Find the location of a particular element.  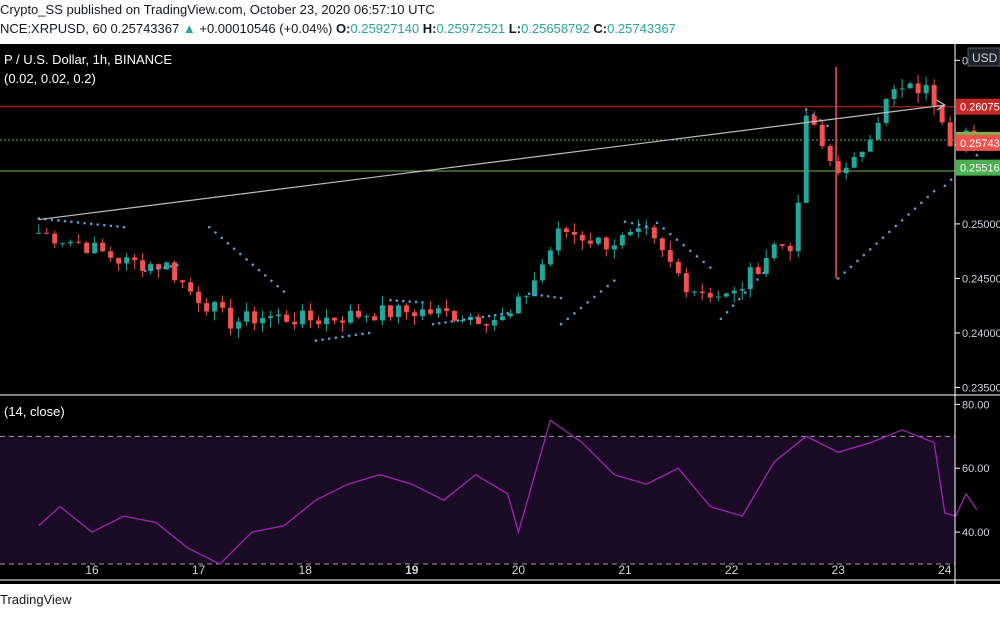

time-tick-label: 20 is located at coordinates (519, 570).